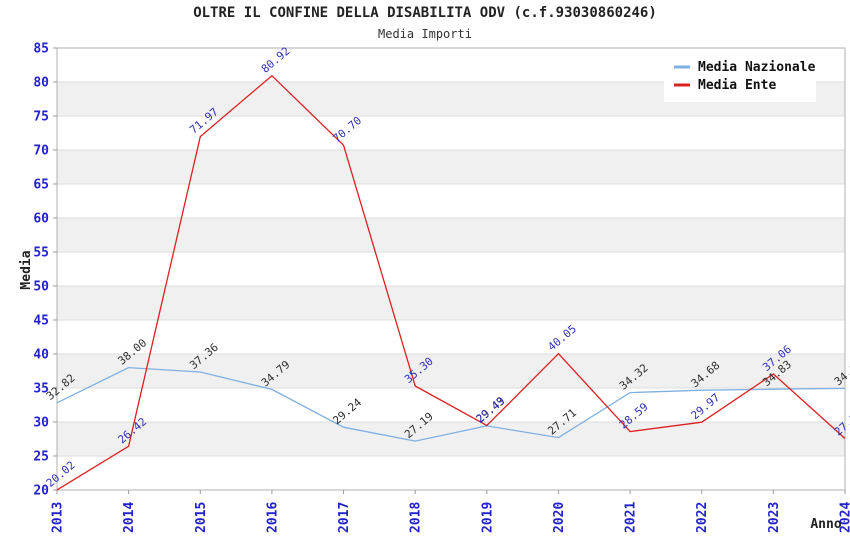  I want to click on chart-subtitle: Media Importi, so click(425, 34).